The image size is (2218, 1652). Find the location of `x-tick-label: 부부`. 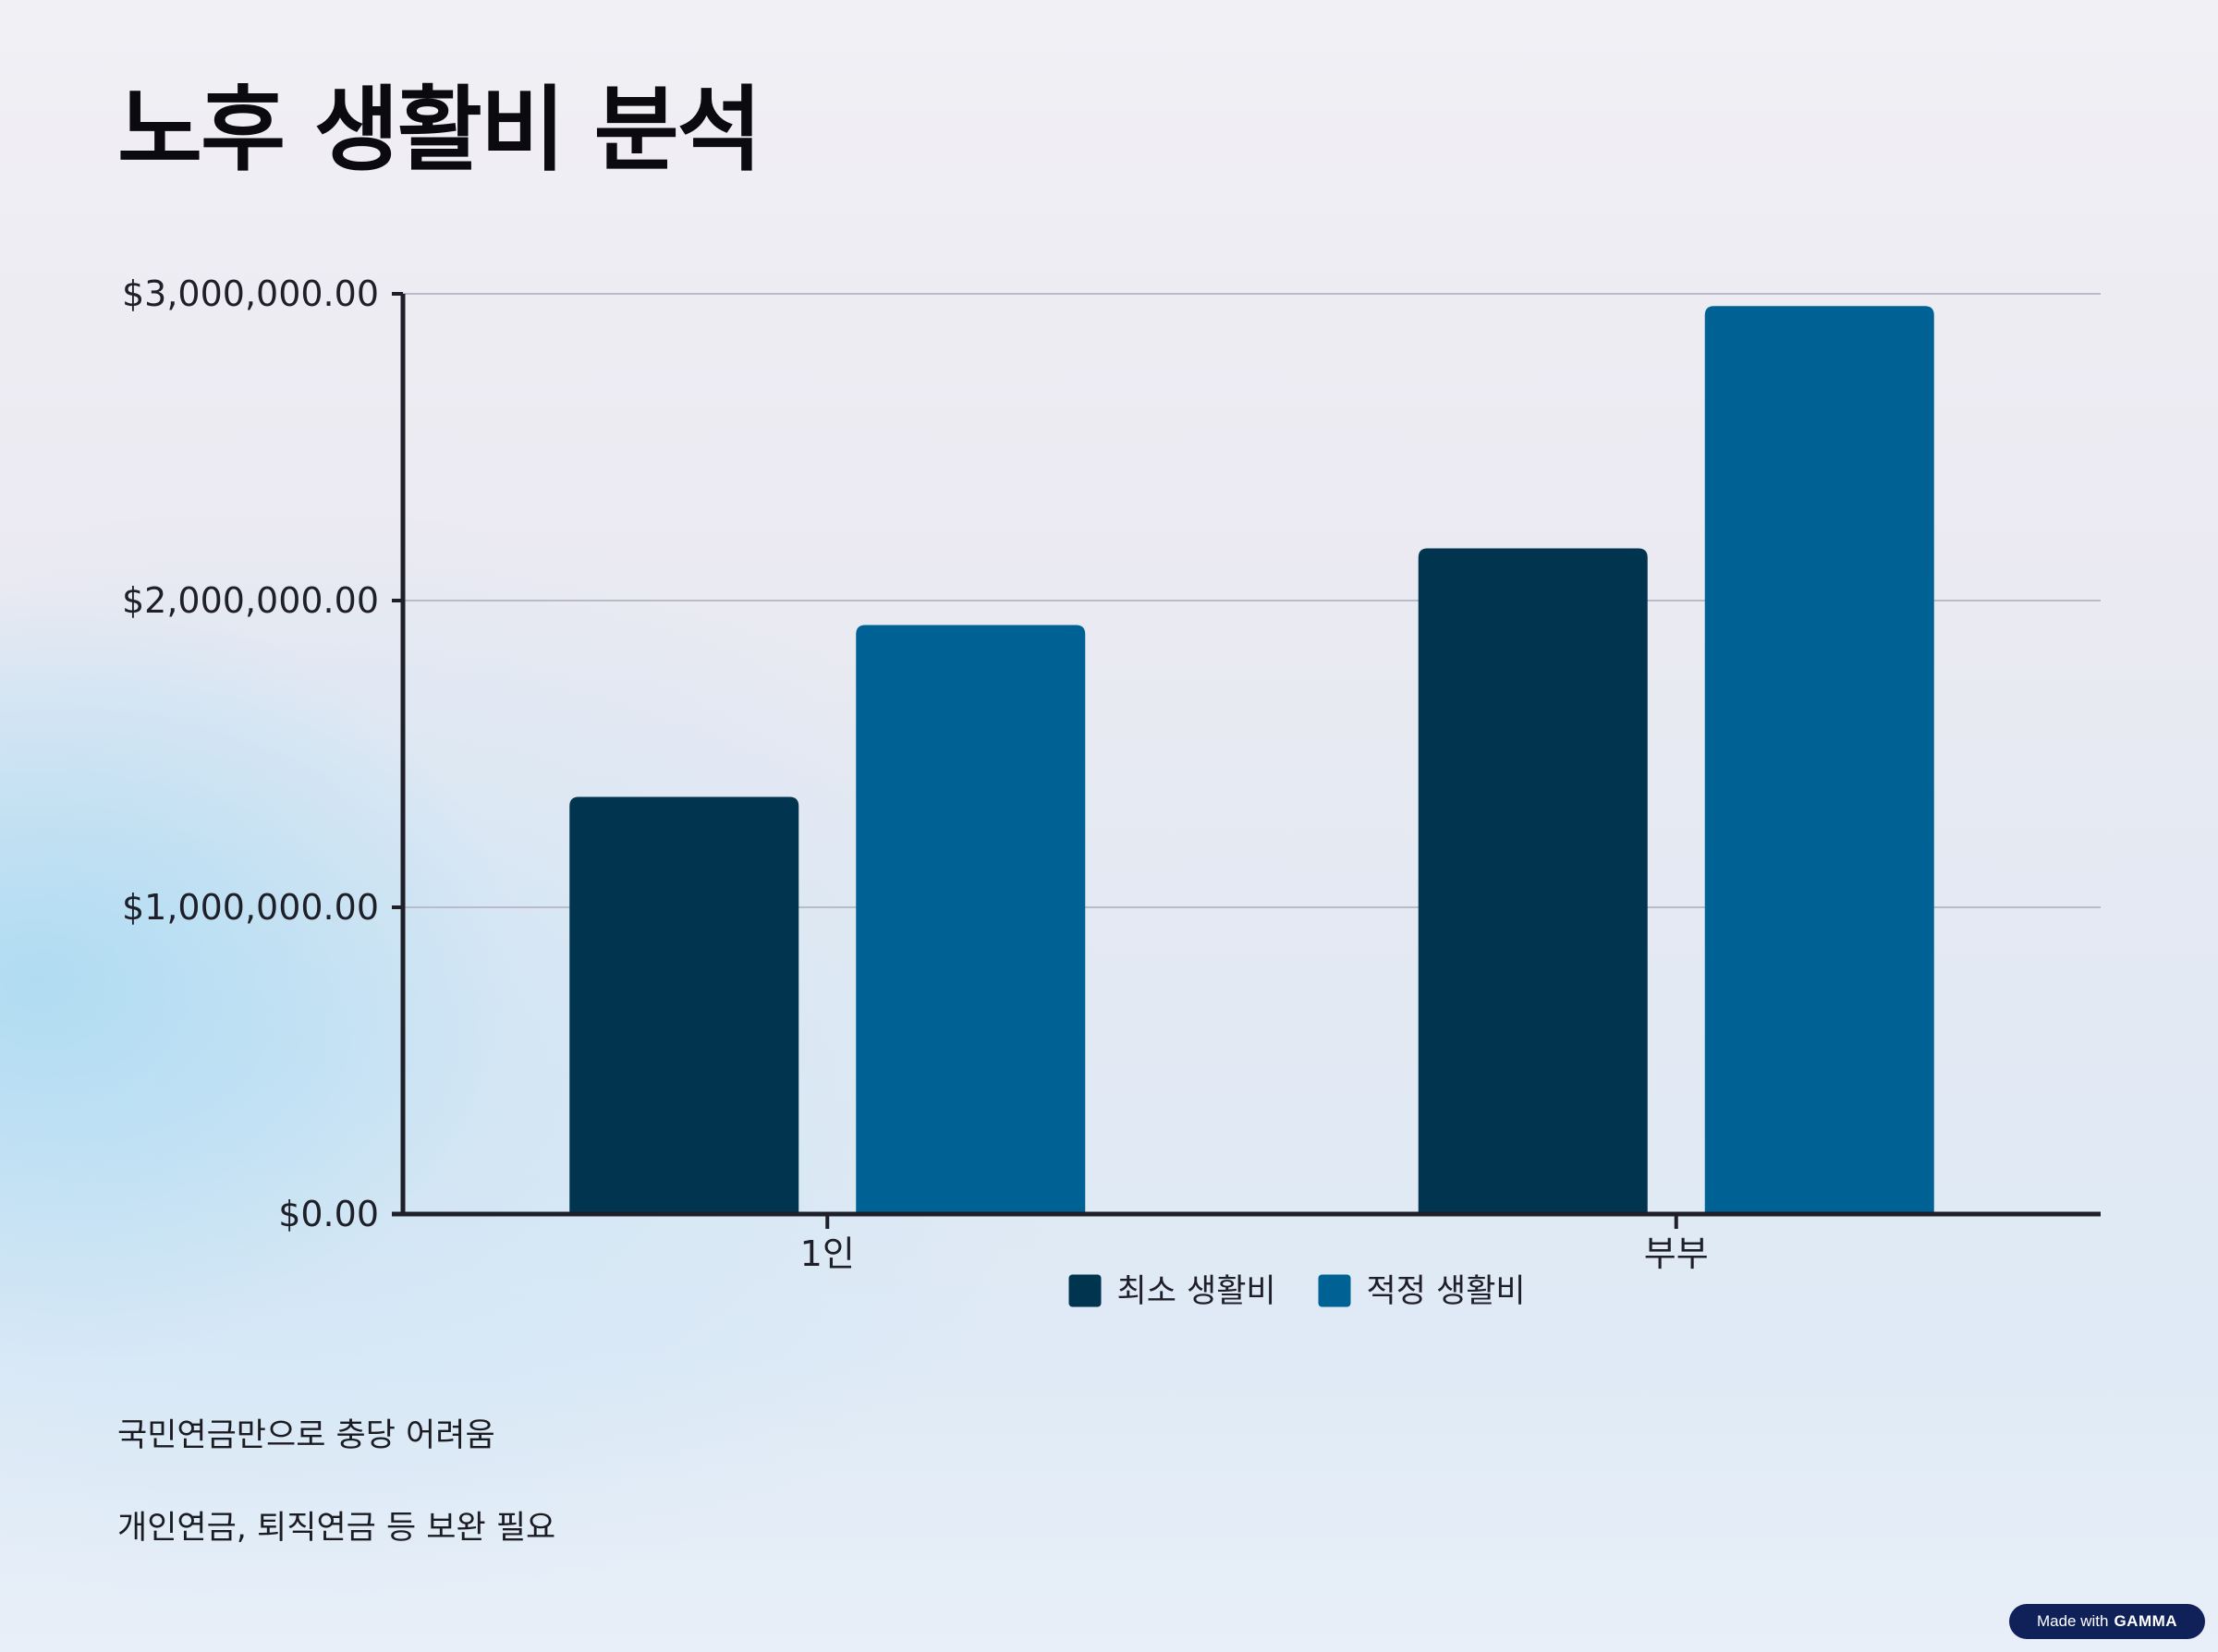

x-tick-label: 부부 is located at coordinates (1676, 1253).